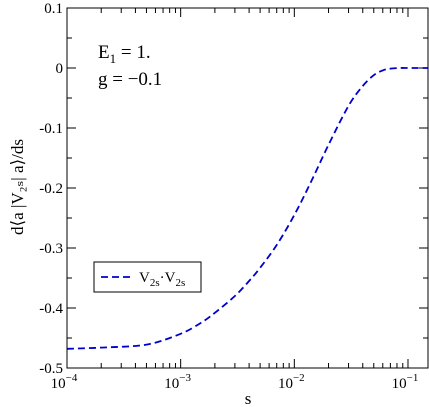 This screenshot has height=407, width=429. Describe the element at coordinates (124, 54) in the screenshot. I see `annotation-e1: E1 = 1.` at that location.